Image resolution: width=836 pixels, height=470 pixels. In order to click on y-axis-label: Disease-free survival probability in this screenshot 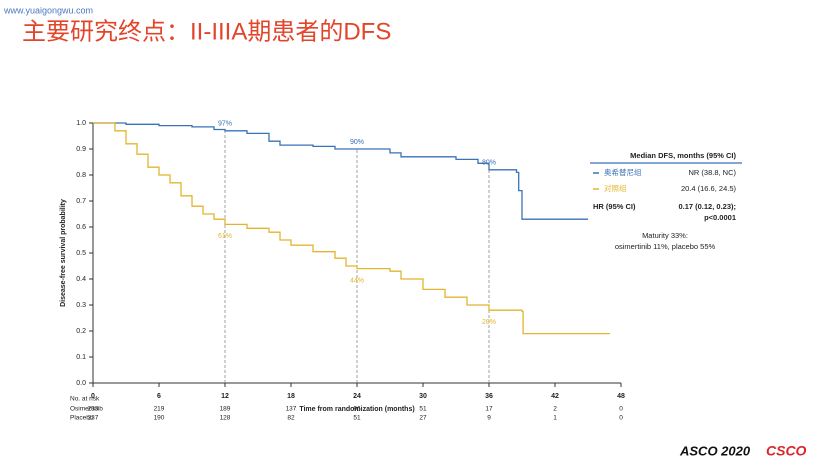, I will do `click(63, 253)`.